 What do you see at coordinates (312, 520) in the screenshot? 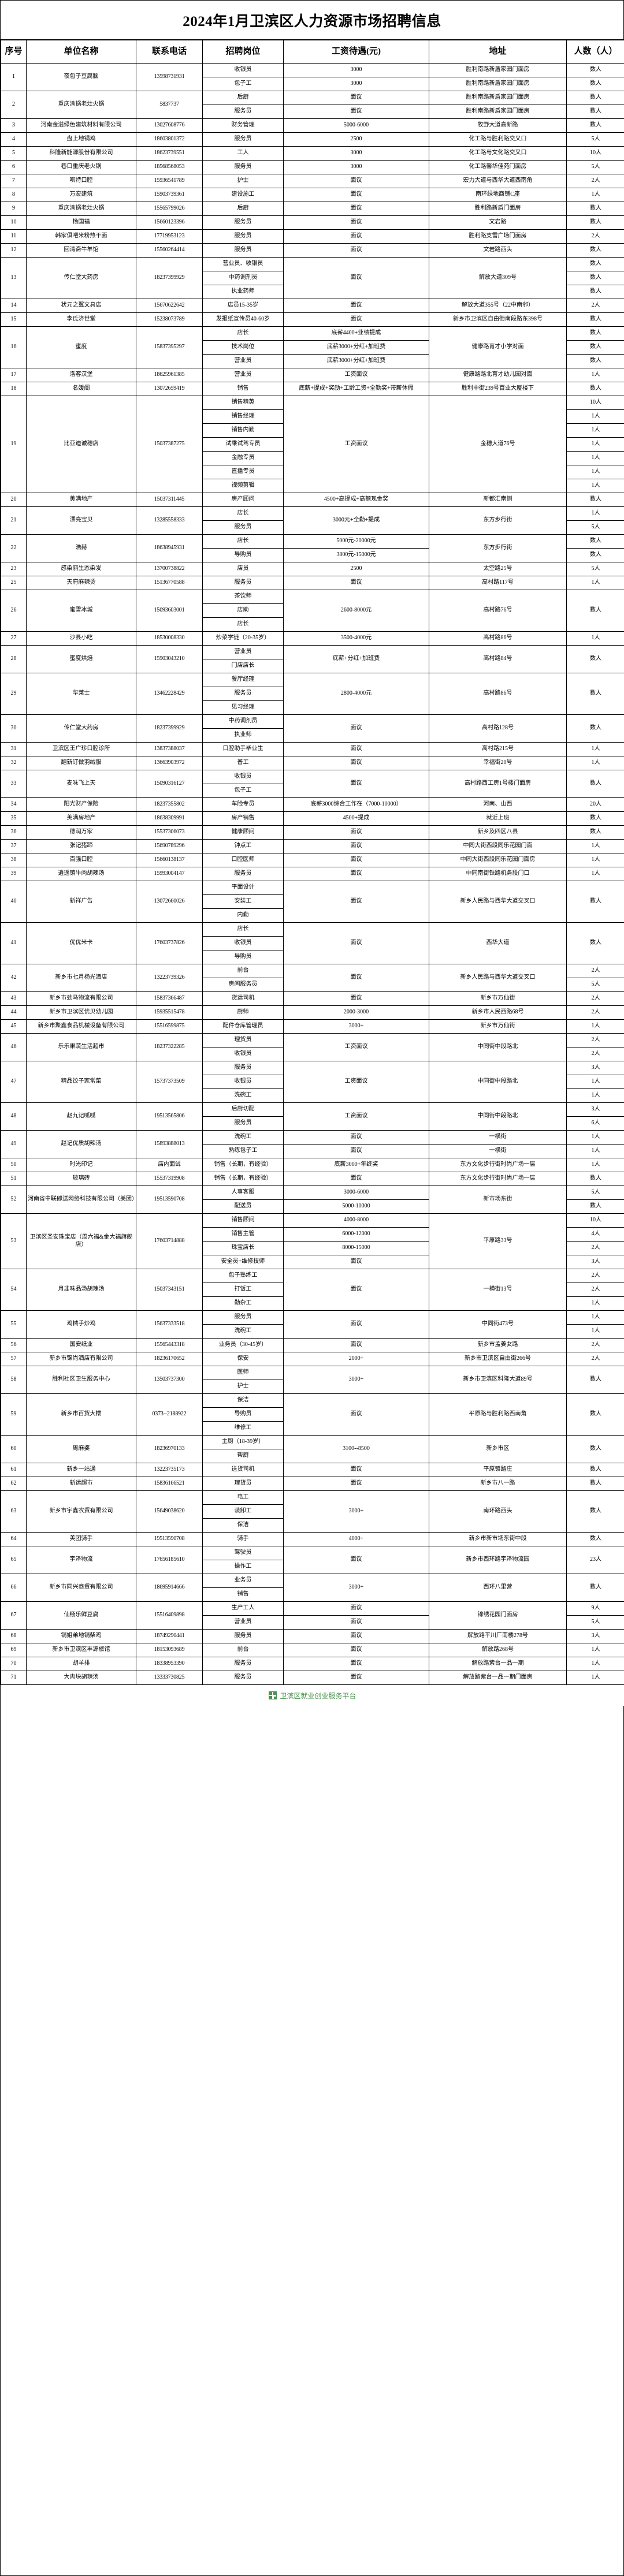
I see `table-row: 21 漂亮宝贝 13285558333 店长 3000元+全勤+提成 东方步行街 1人` at bounding box center [312, 520].